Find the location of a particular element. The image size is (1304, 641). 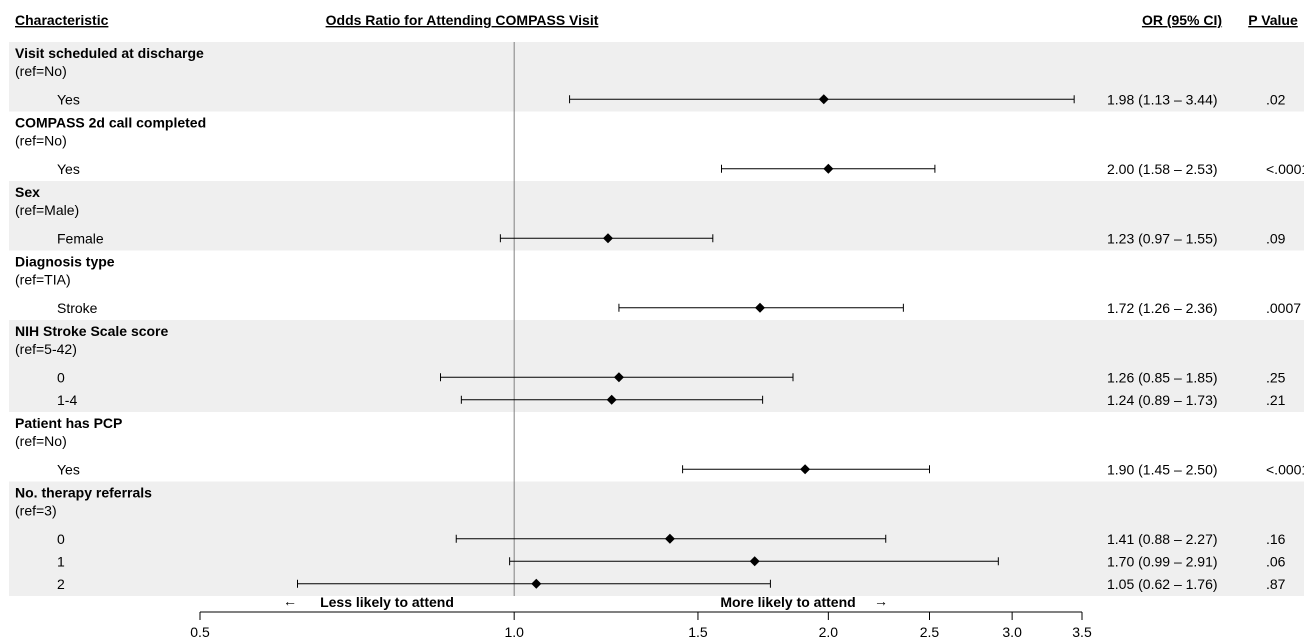

group-title: COMPASS 2d call completed is located at coordinates (110, 123).